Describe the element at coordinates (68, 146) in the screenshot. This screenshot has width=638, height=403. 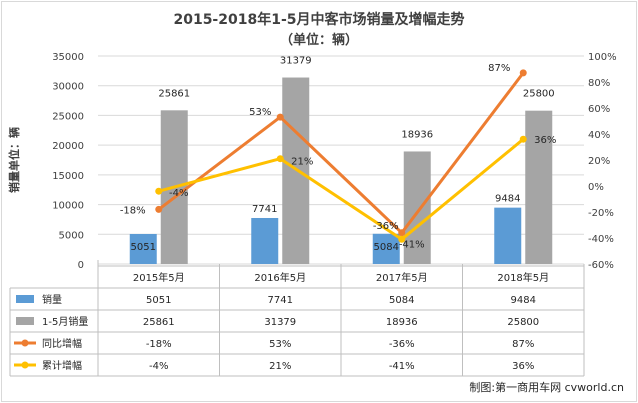
I see `y-tick-label: 20000` at that location.